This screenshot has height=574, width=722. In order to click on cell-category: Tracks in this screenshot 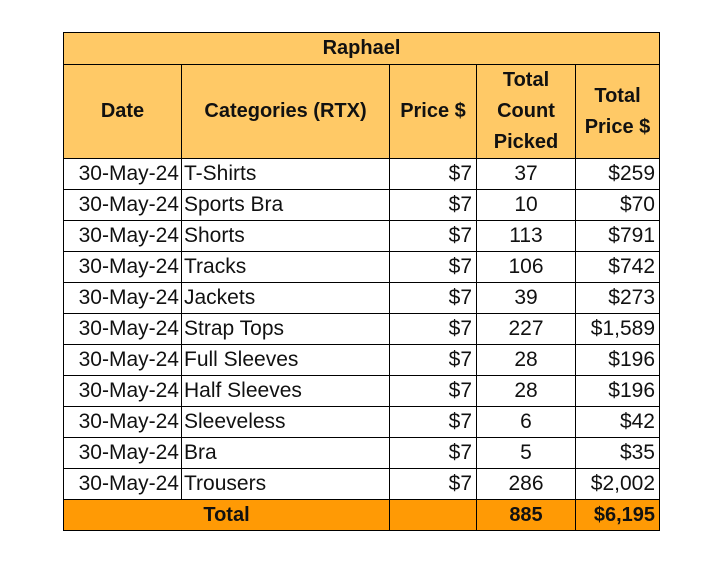, I will do `click(285, 267)`.